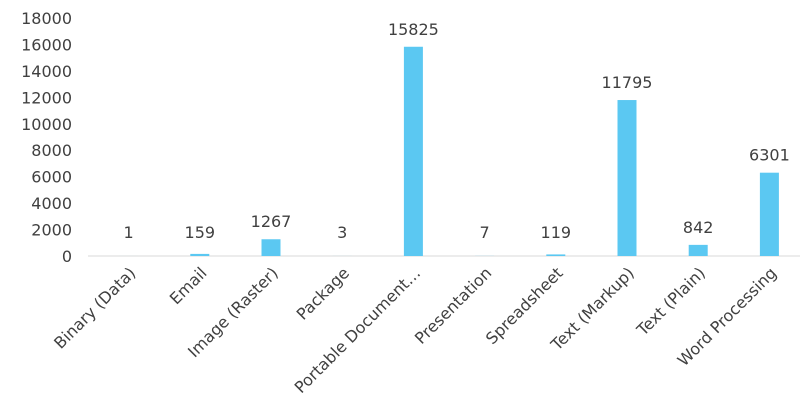 This screenshot has width=800, height=410. What do you see at coordinates (769, 155) in the screenshot?
I see `bar-data-label: 6301` at bounding box center [769, 155].